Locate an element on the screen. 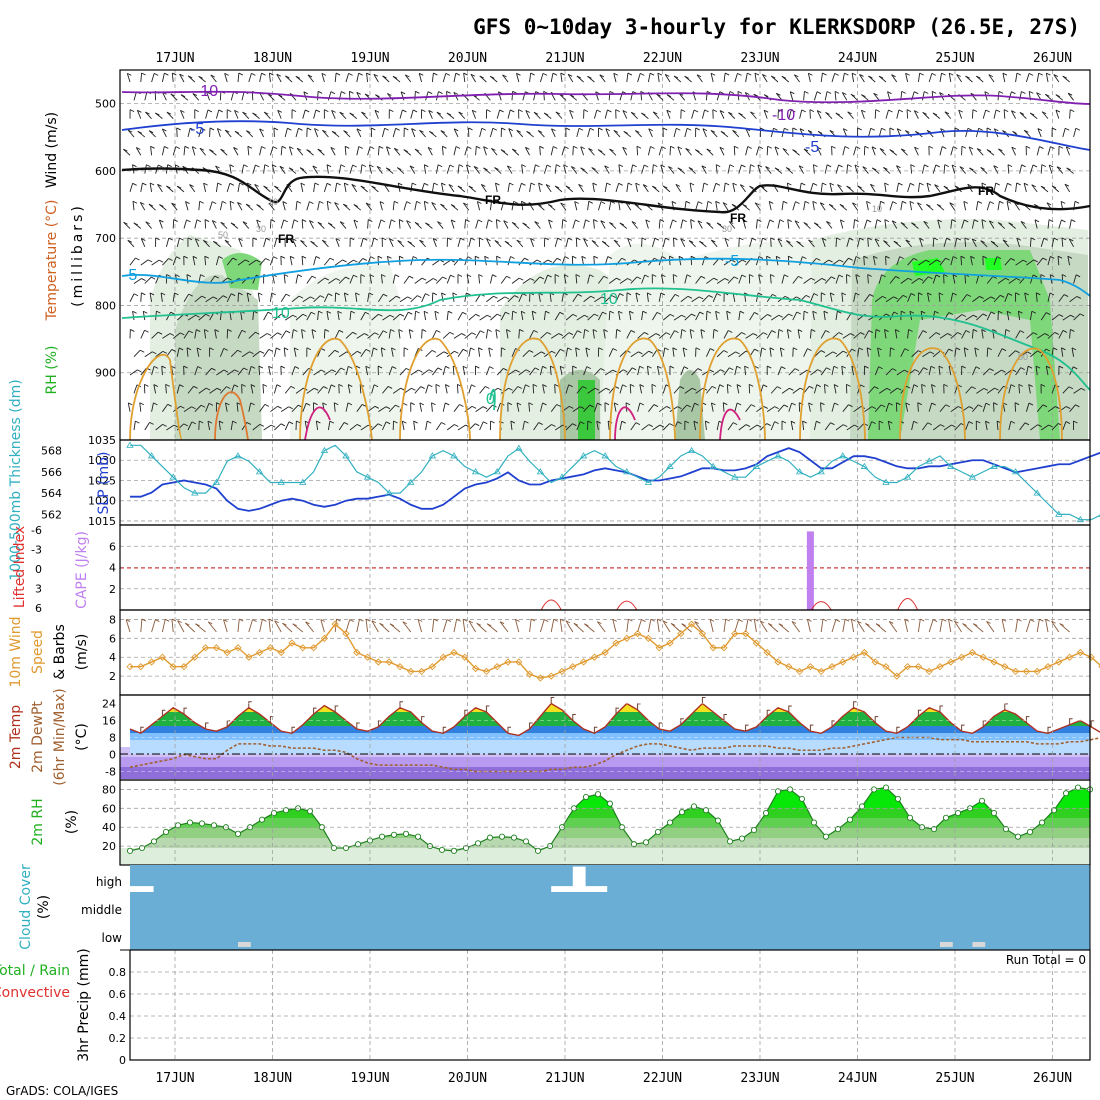 Image resolution: width=1100 pixels, height=1100 pixels. slp-tick: 1035 is located at coordinates (102, 440).